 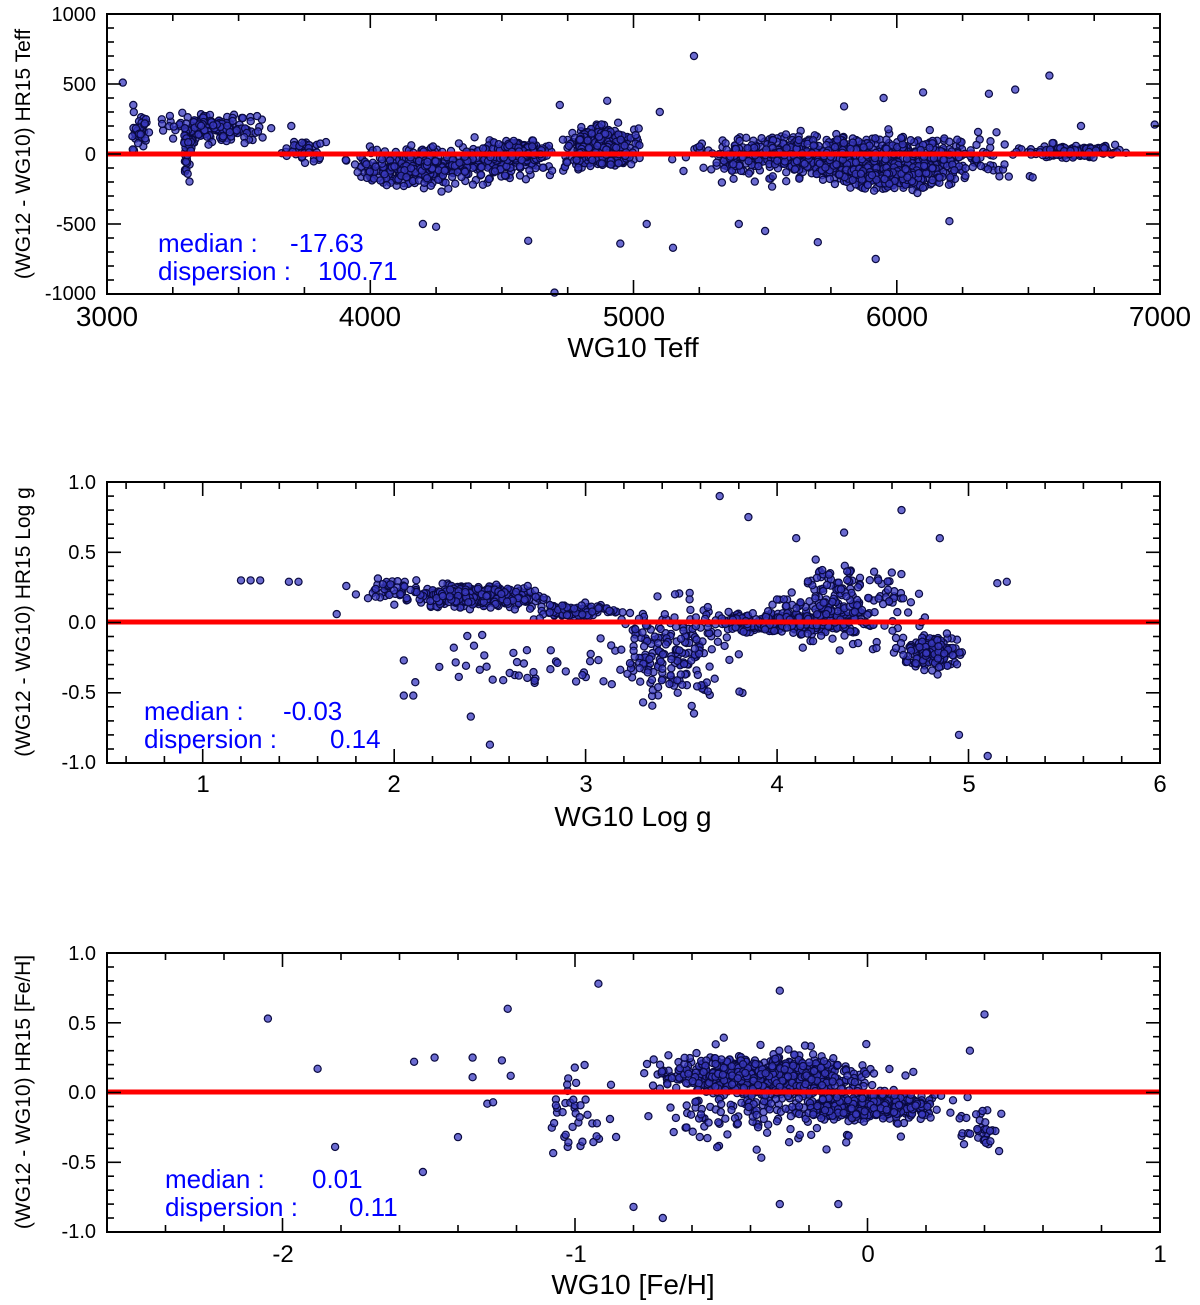 I want to click on feh-data-point, so click(x=653, y=1085).